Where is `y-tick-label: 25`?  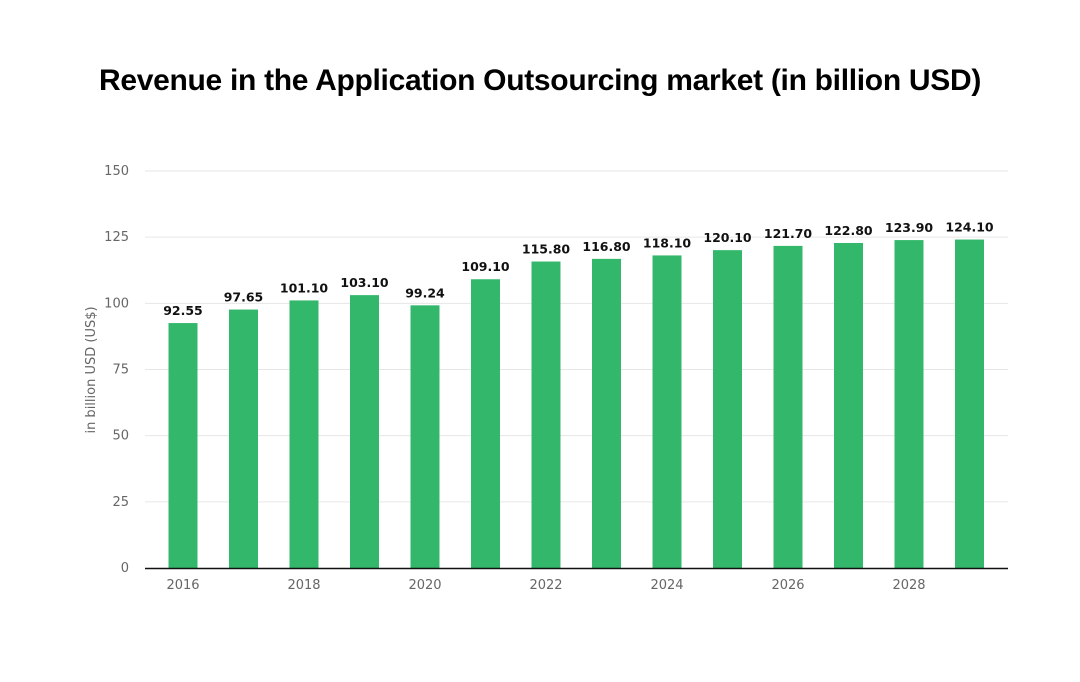
y-tick-label: 25 is located at coordinates (120, 502).